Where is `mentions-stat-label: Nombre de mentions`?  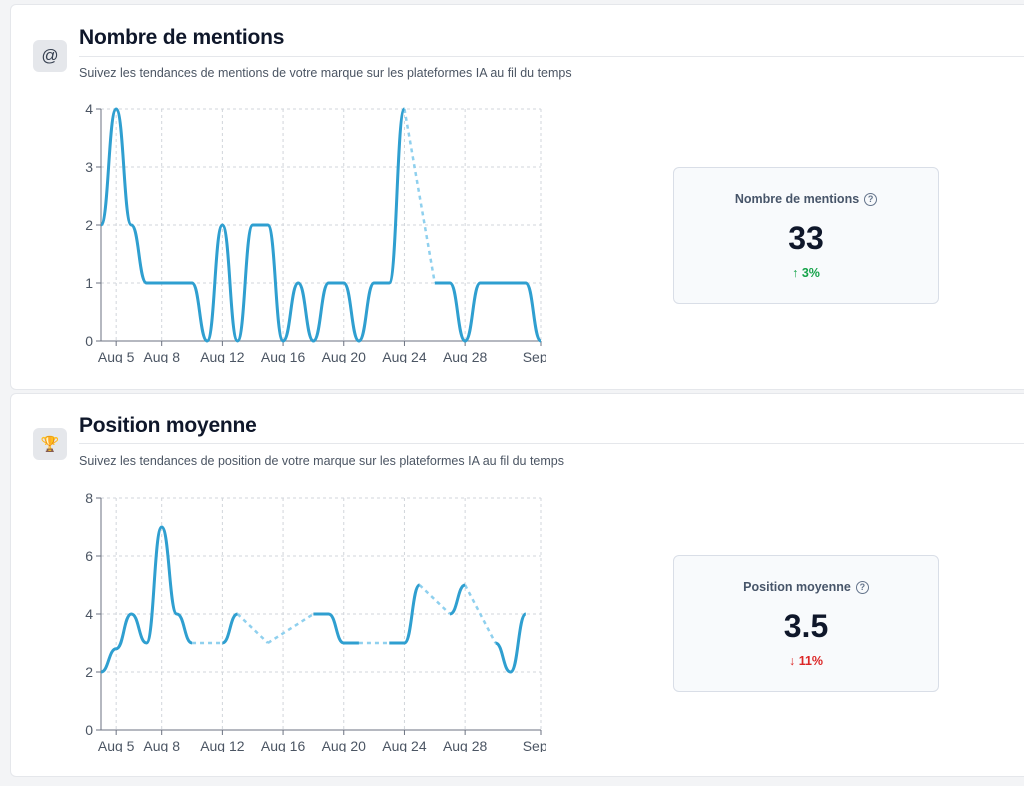
mentions-stat-label: Nombre de mentions is located at coordinates (797, 199).